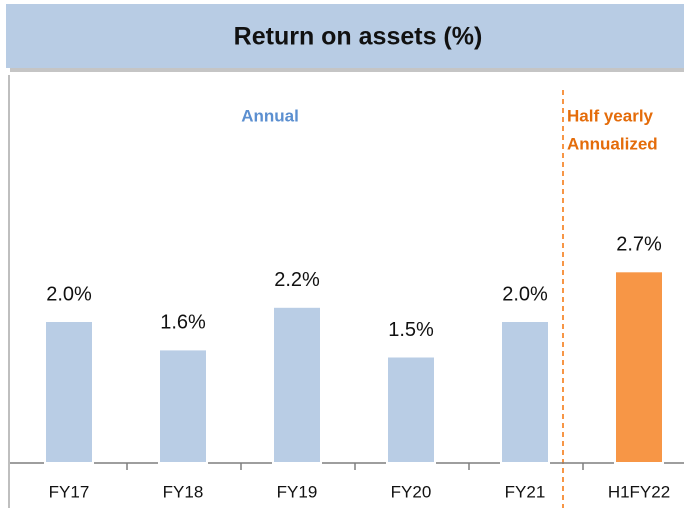 This screenshot has height=508, width=684. Describe the element at coordinates (639, 245) in the screenshot. I see `data-label: 2.7%` at that location.